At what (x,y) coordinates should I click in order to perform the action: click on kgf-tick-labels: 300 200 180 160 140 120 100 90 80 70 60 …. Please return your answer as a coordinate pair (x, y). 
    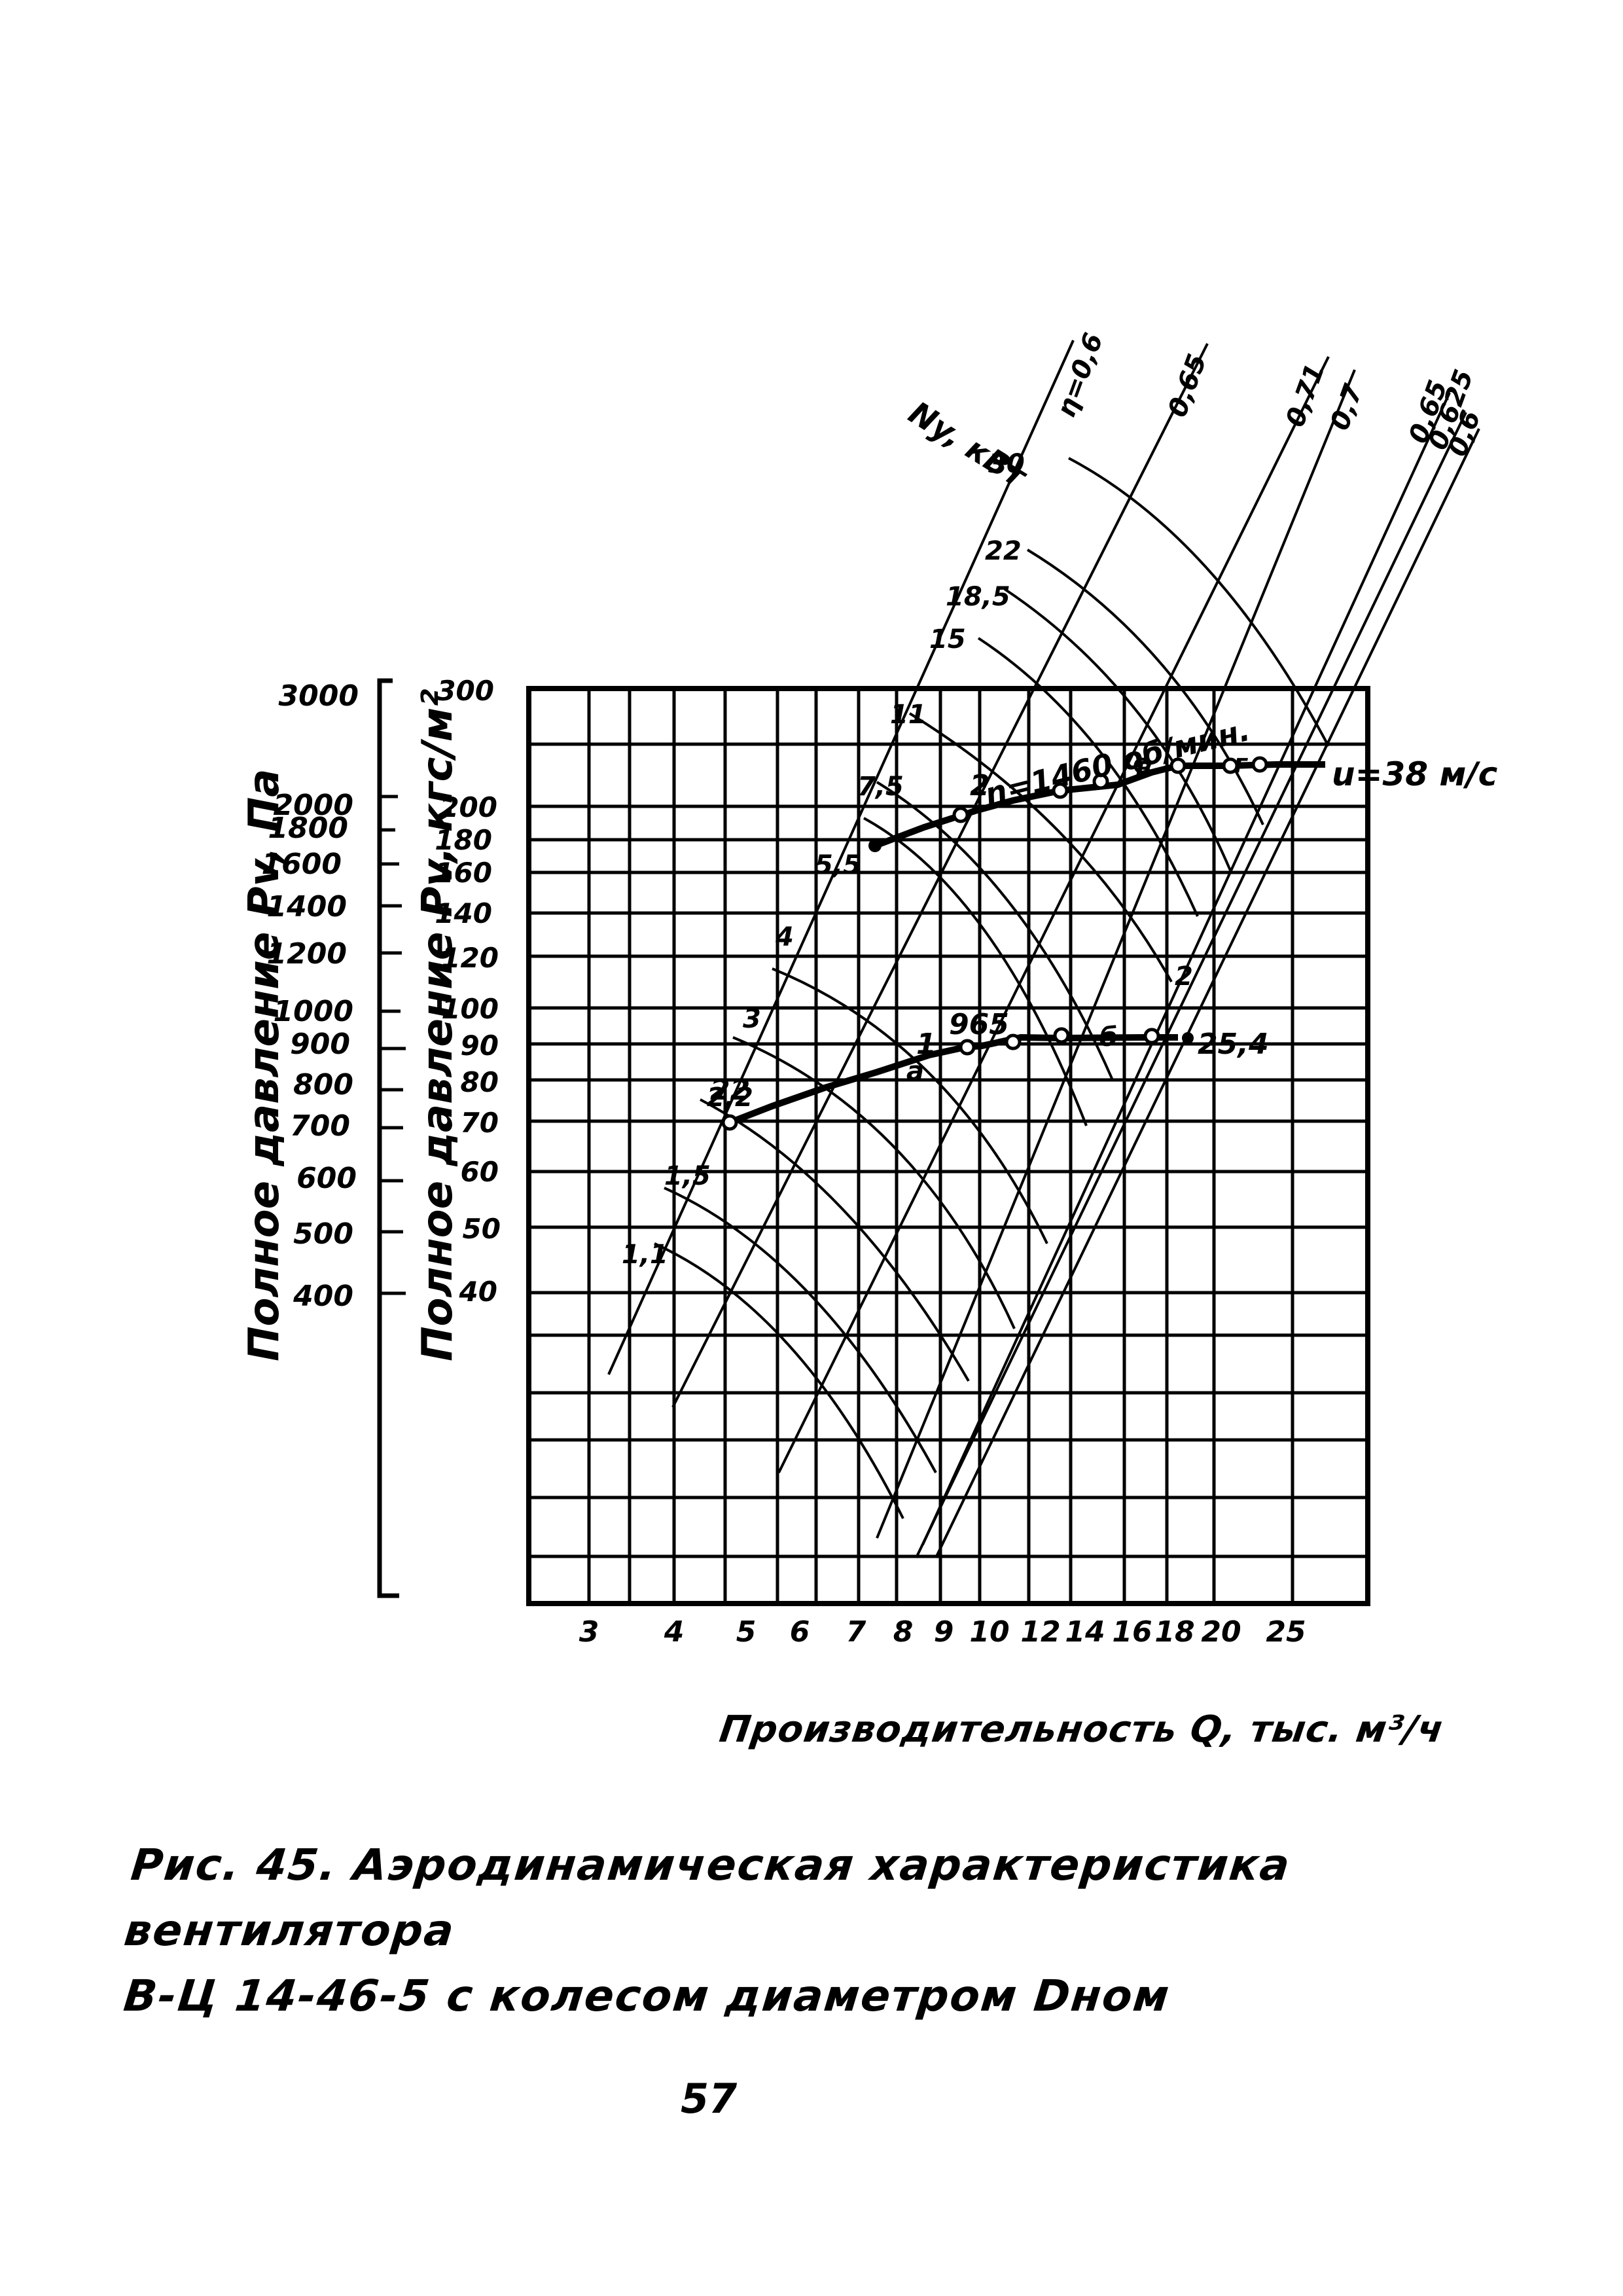
    Looking at the image, I should click on (468, 991).